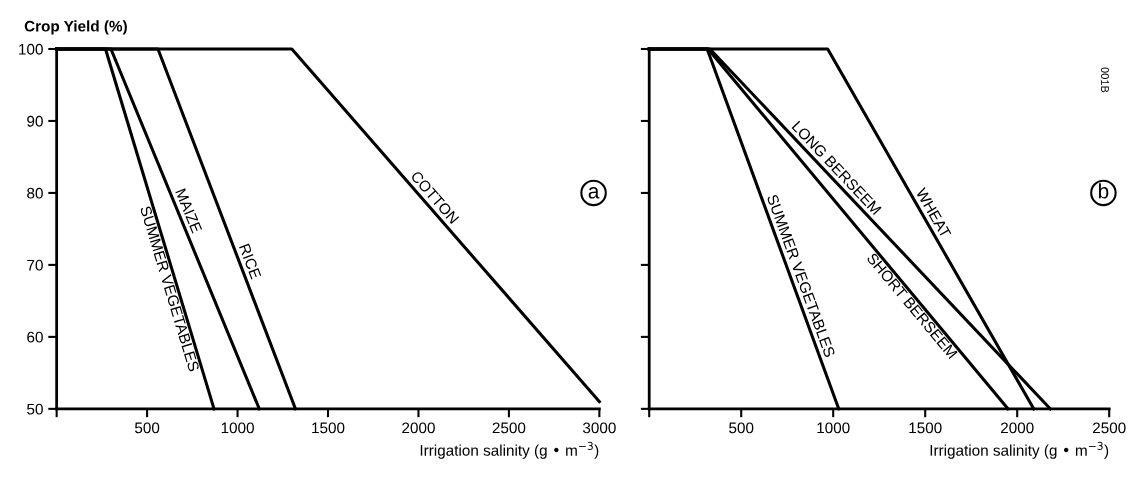 The width and height of the screenshot is (1133, 485). Describe the element at coordinates (35, 193) in the screenshot. I see `y-tick-label: 80` at that location.